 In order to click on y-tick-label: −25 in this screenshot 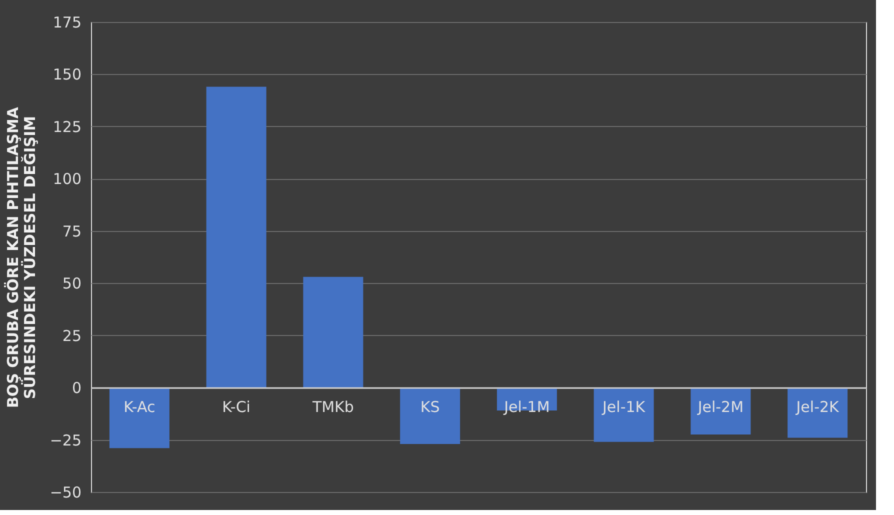, I will do `click(66, 440)`.